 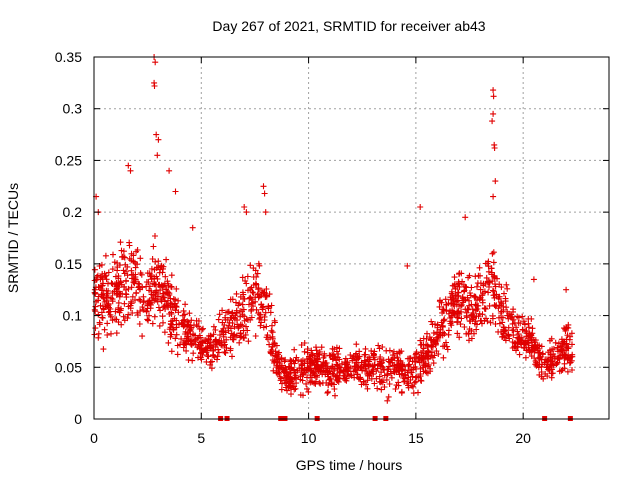 What do you see at coordinates (13, 238) in the screenshot?
I see `y-axis-label: SRMTID / TECUs` at bounding box center [13, 238].